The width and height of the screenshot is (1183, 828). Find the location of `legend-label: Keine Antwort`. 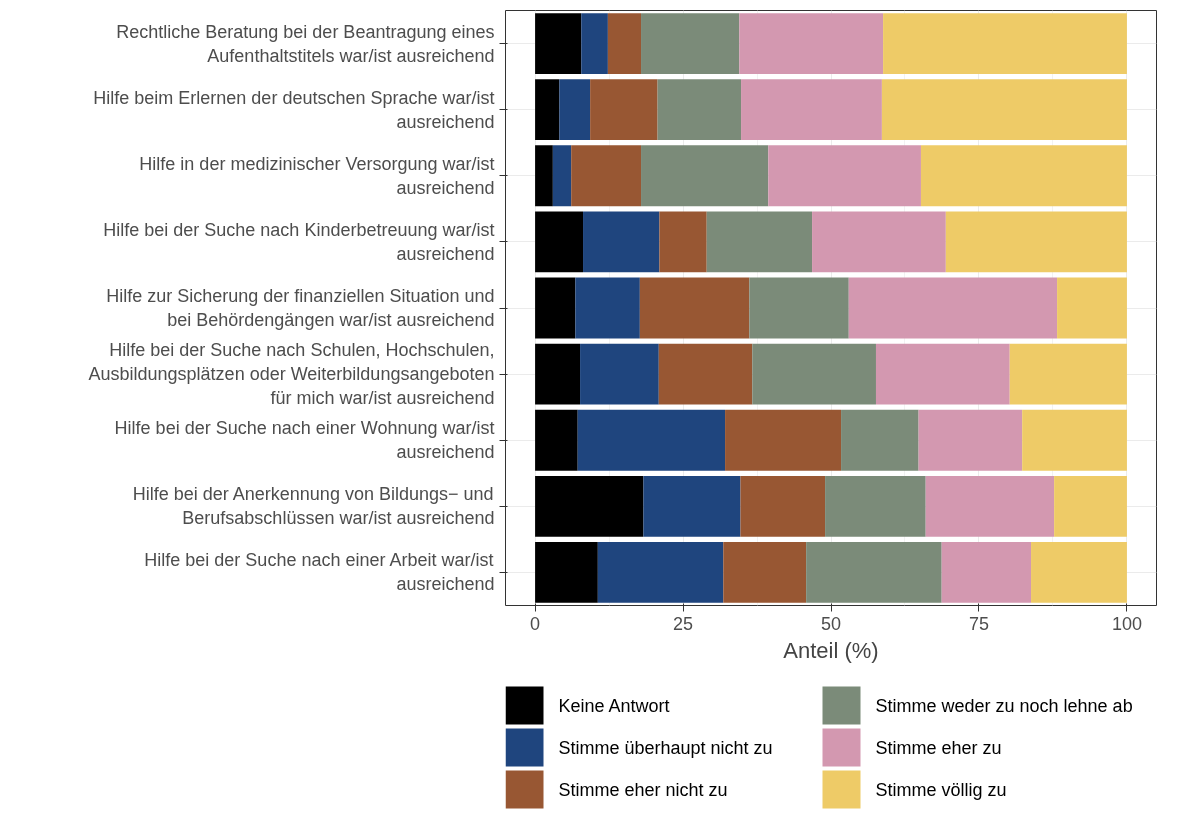

legend-label: Keine Antwort is located at coordinates (614, 705).